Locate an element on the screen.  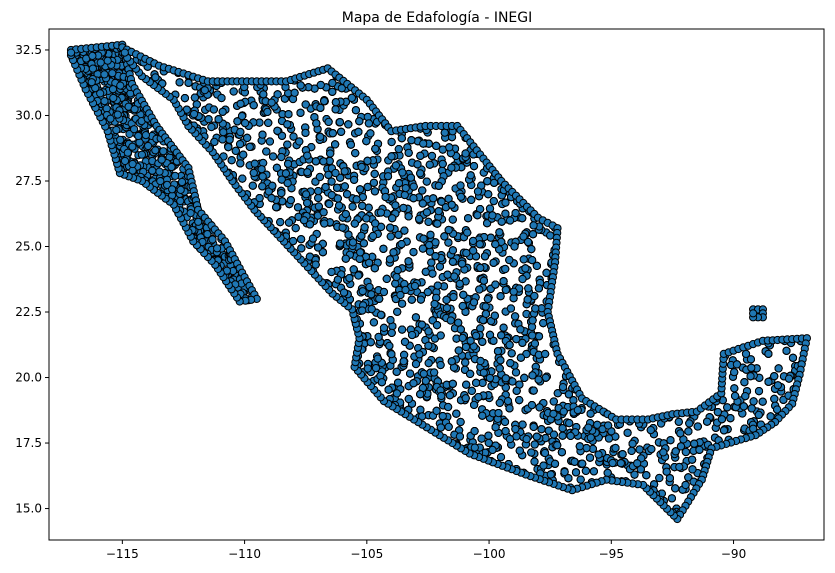
chart-title: Mapa de Edafología - INEGI is located at coordinates (437, 18).